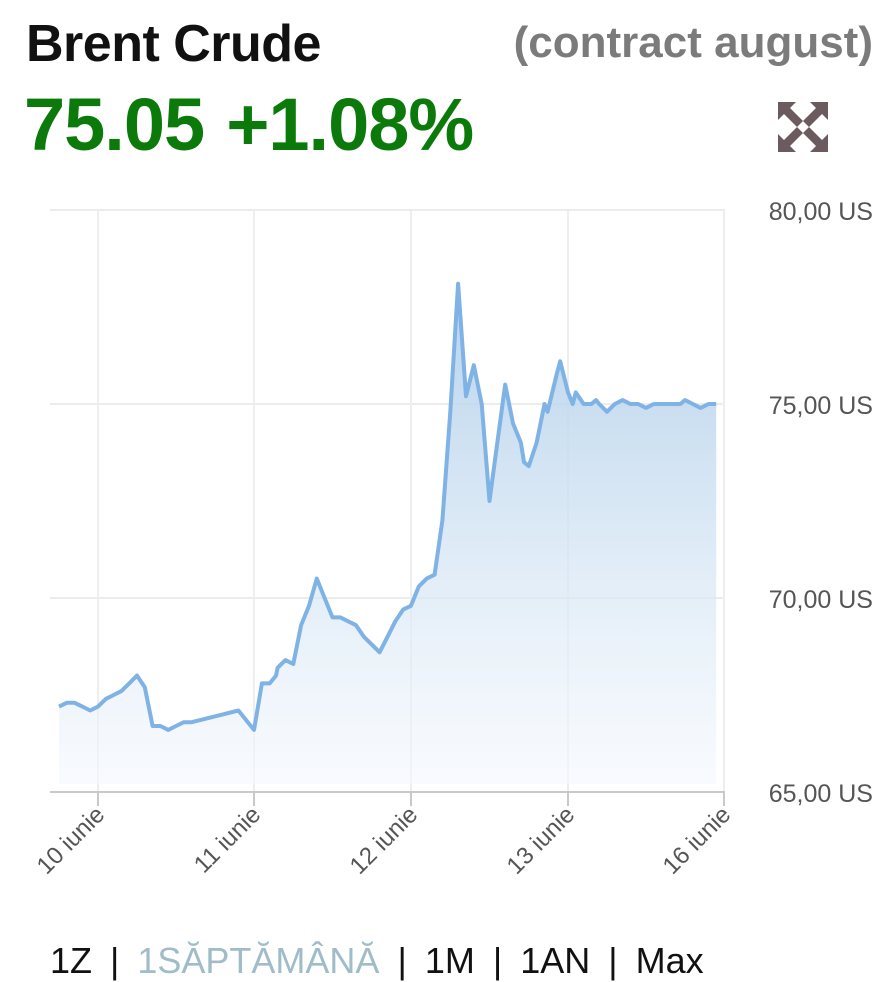 This screenshot has height=982, width=891. Describe the element at coordinates (669, 960) in the screenshot. I see `range-option-max: Max` at that location.